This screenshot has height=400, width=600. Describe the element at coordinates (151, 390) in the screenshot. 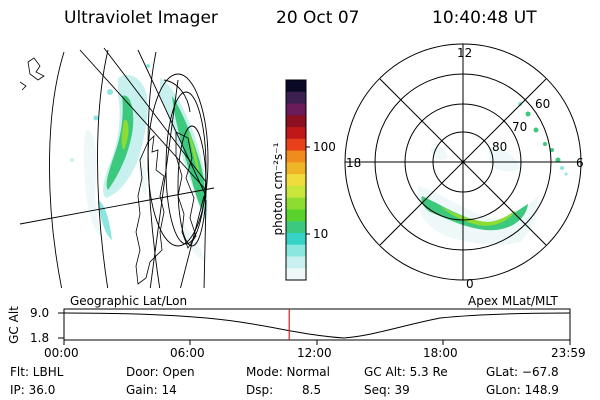

I see `gain-readout: Gain: 14` at that location.